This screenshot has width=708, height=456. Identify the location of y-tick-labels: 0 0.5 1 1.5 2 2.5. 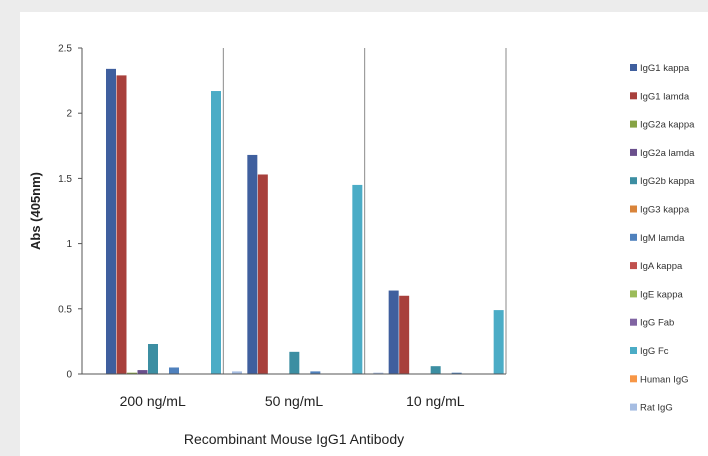
(70, 212).